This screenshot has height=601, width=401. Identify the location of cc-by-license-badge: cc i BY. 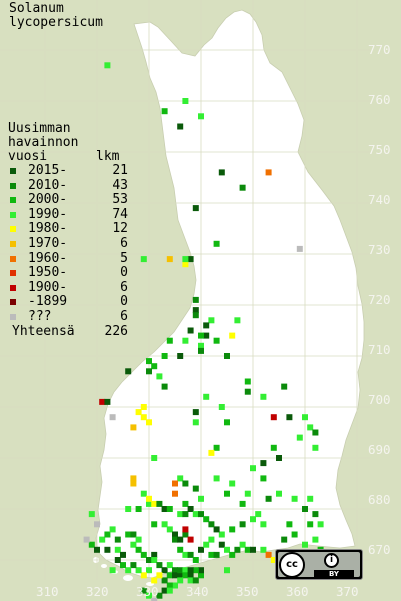
(319, 564).